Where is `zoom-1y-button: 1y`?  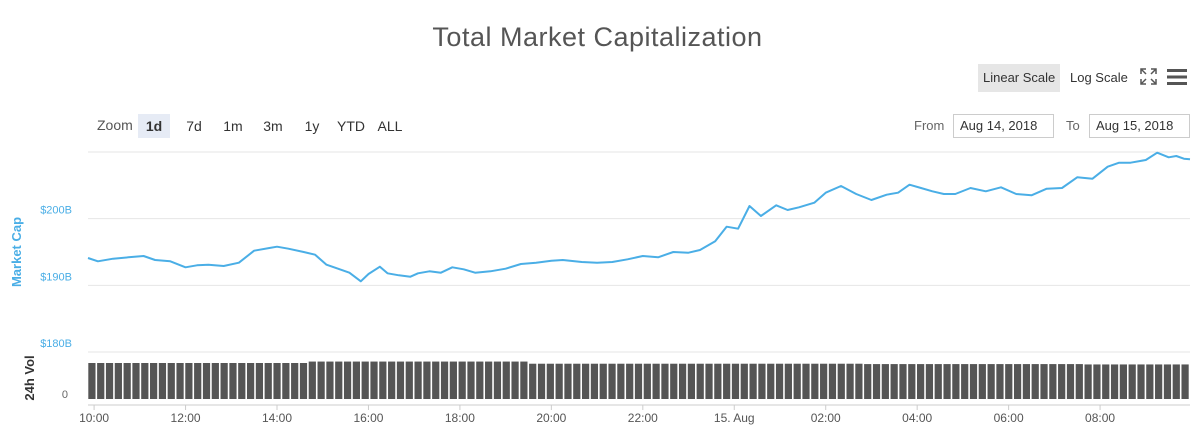
zoom-1y-button: 1y is located at coordinates (312, 126).